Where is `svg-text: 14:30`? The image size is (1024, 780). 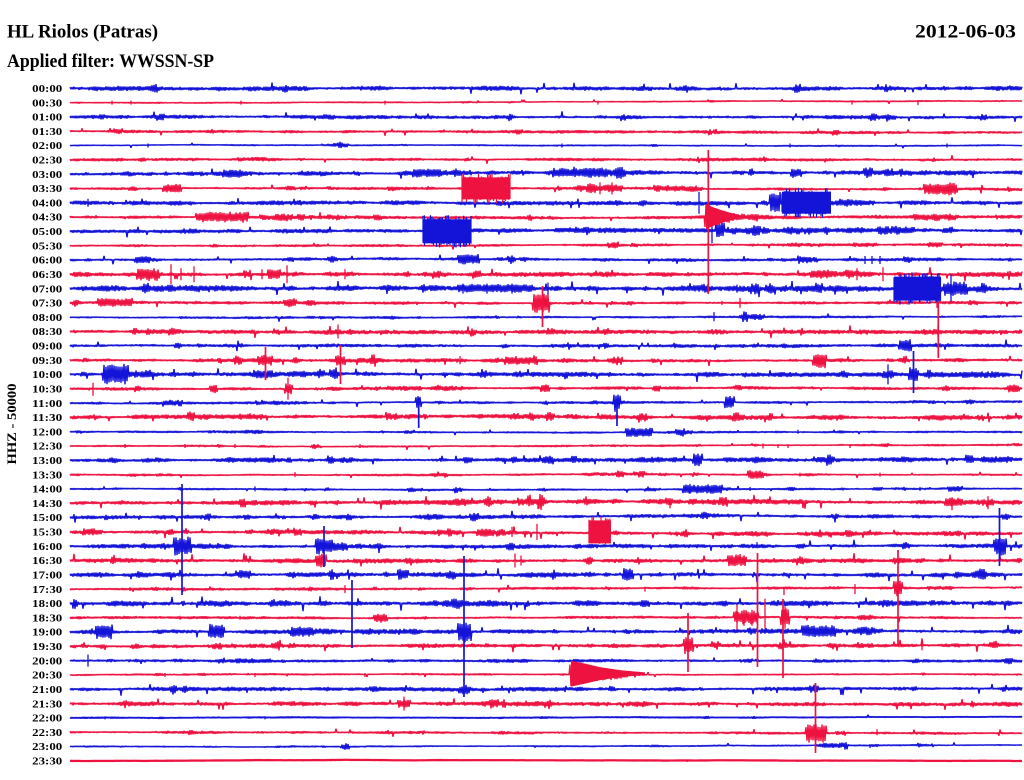
svg-text: 14:30 is located at coordinates (47, 504).